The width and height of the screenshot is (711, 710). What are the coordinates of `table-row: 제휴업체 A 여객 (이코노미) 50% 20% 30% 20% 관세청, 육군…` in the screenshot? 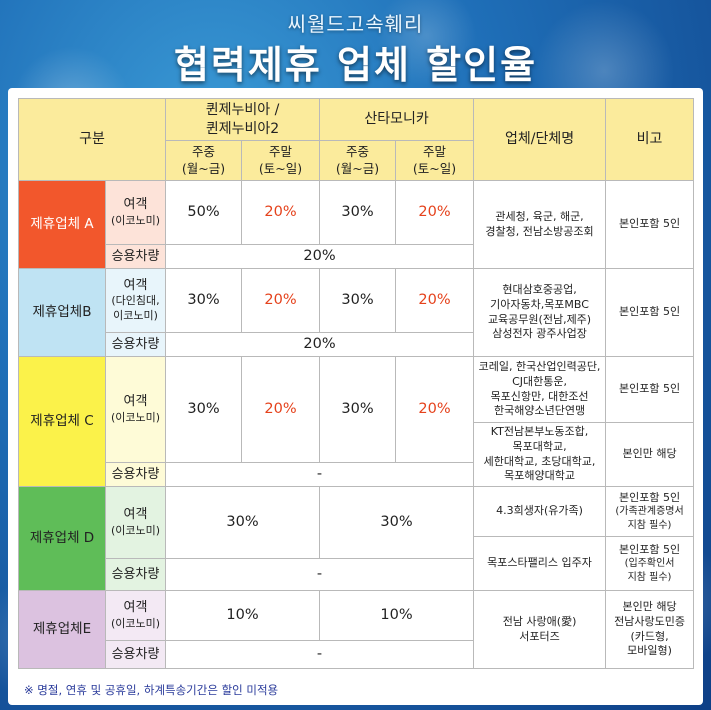 It's located at (356, 224).